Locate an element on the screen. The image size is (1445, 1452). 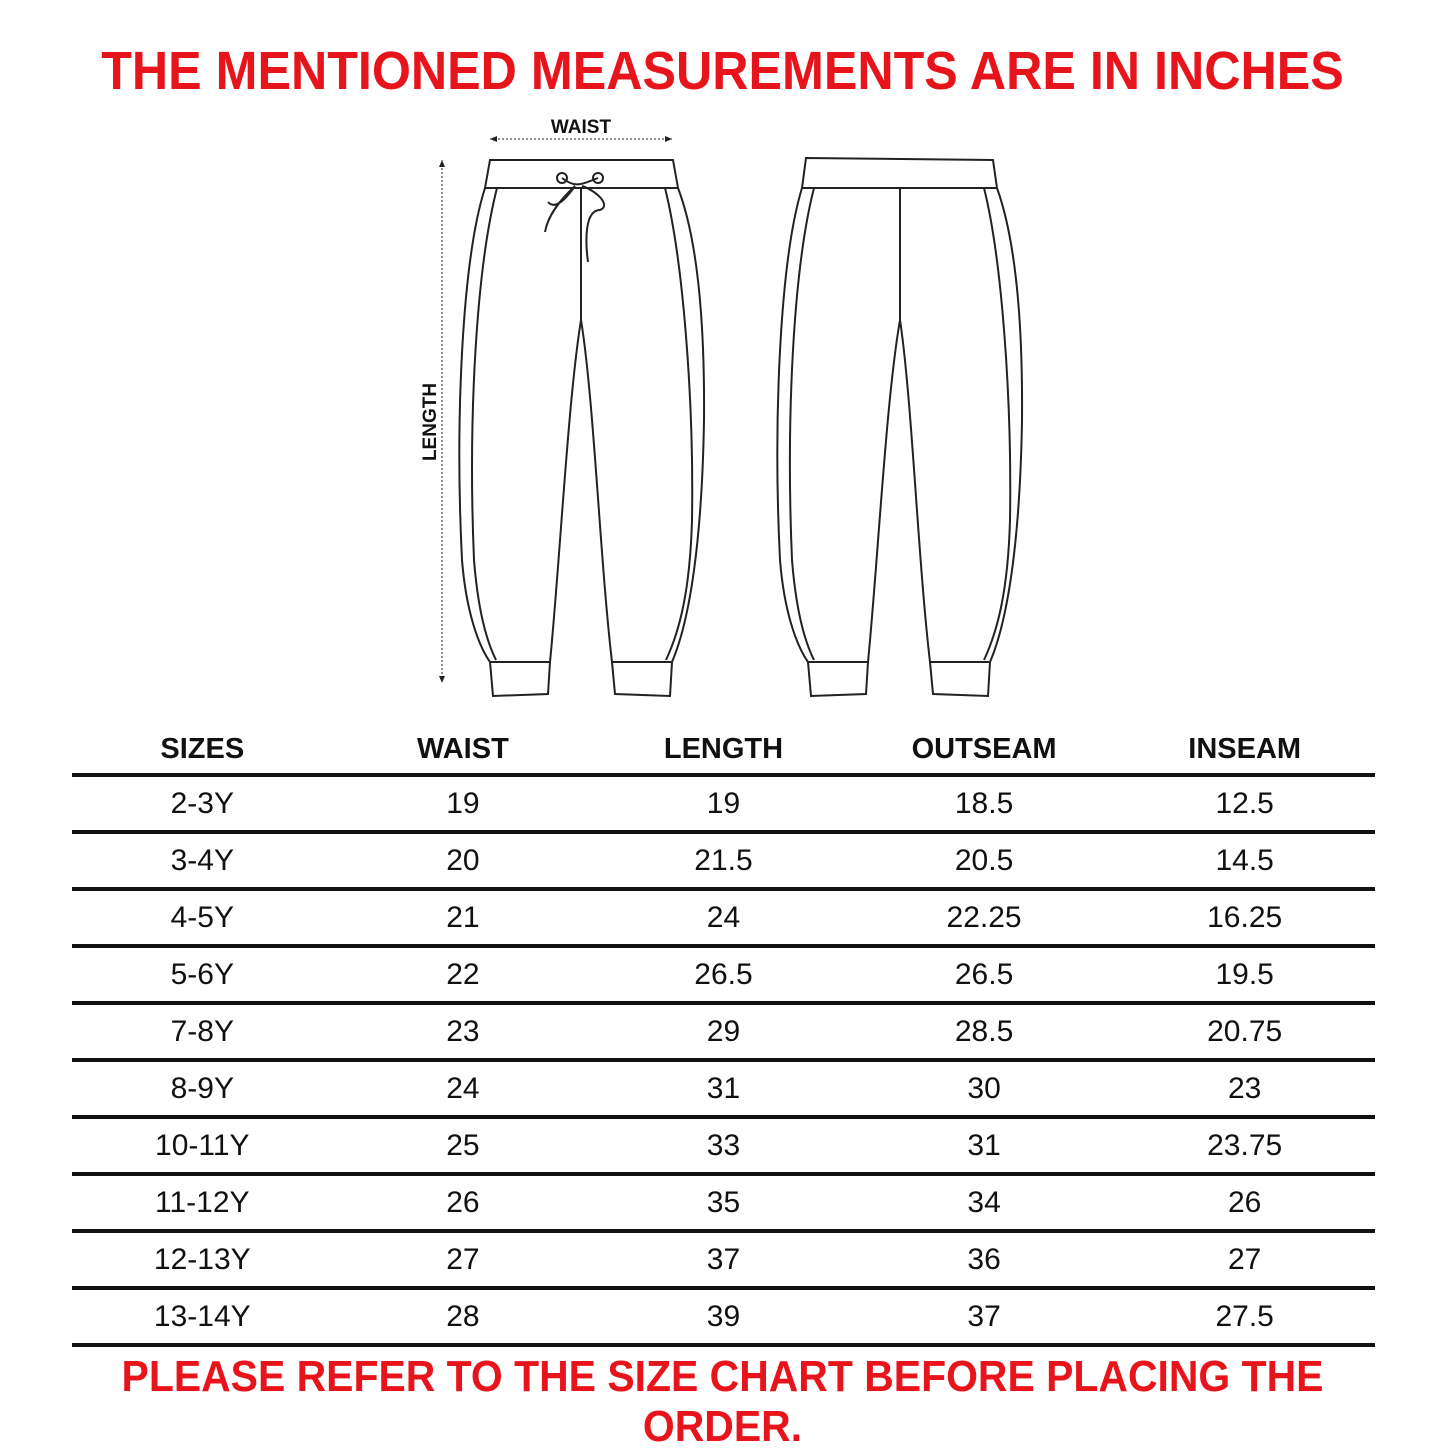
cell-length: 33 is located at coordinates (723, 1145).